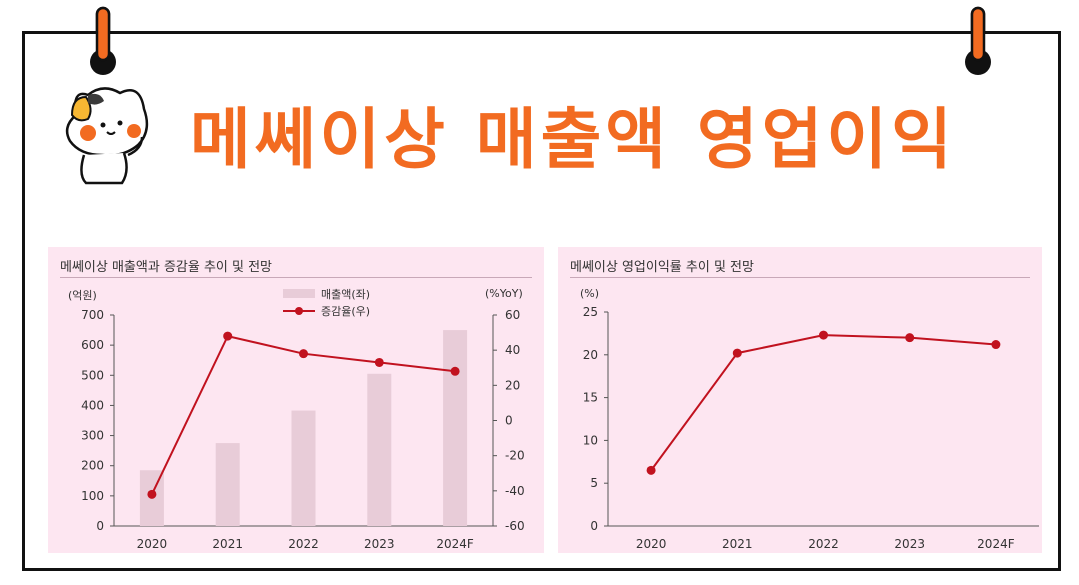  Describe the element at coordinates (512, 350) in the screenshot. I see `right-tick-label: 40` at that location.